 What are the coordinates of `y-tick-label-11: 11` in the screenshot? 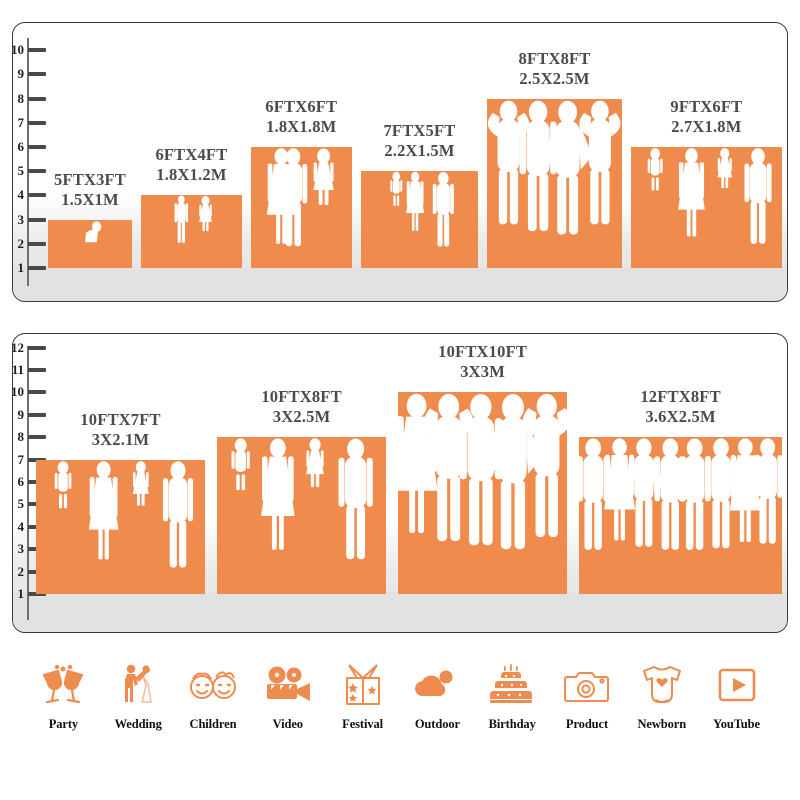 It's located at (17, 369).